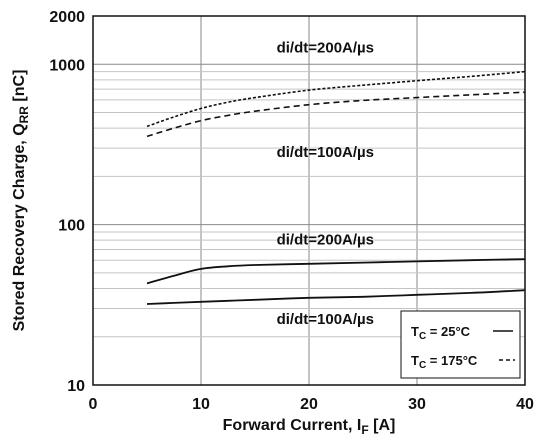 The image size is (536, 440). What do you see at coordinates (309, 427) in the screenshot?
I see `x-axis-title: Forward Current, IF [A]` at bounding box center [309, 427].